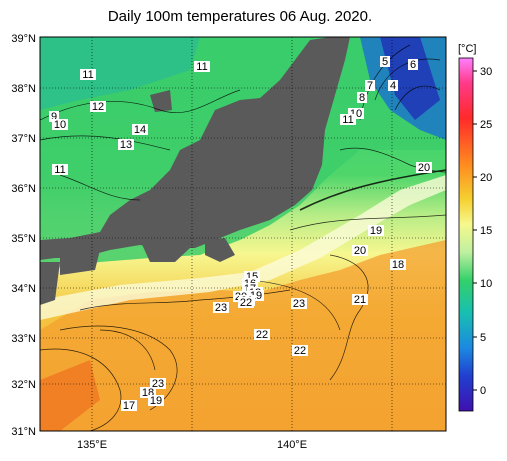  What do you see at coordinates (80, 261) in the screenshot?
I see `shikoku-land` at bounding box center [80, 261].